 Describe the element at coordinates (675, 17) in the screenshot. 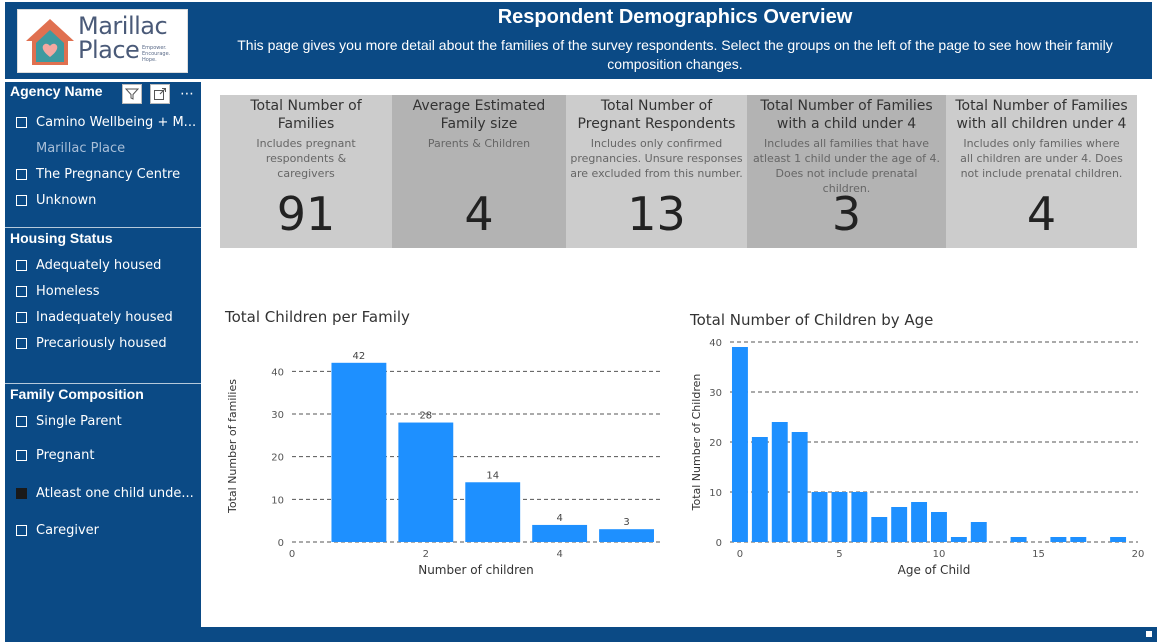

I see `page-title: Respondent Demographics Overview` at that location.